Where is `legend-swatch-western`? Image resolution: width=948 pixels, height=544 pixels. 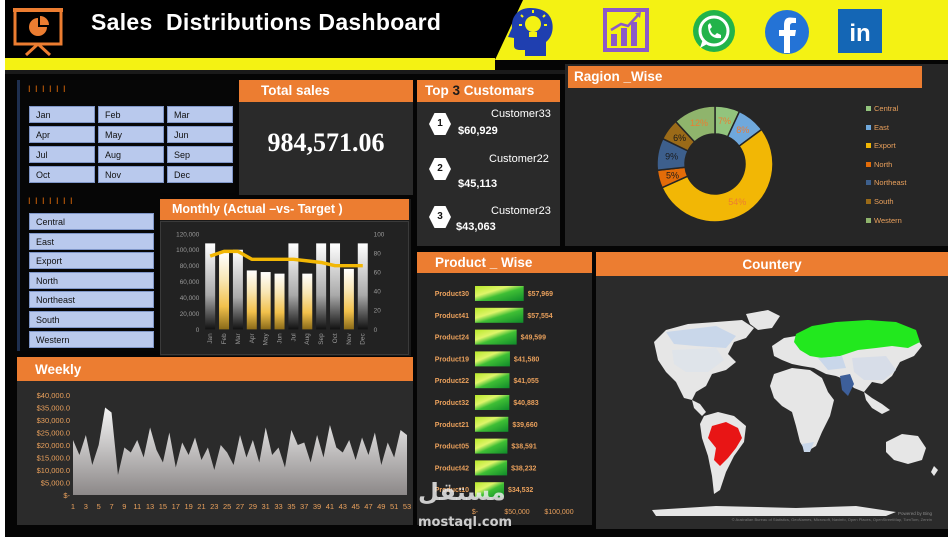 legend-swatch-western is located at coordinates (868, 220).